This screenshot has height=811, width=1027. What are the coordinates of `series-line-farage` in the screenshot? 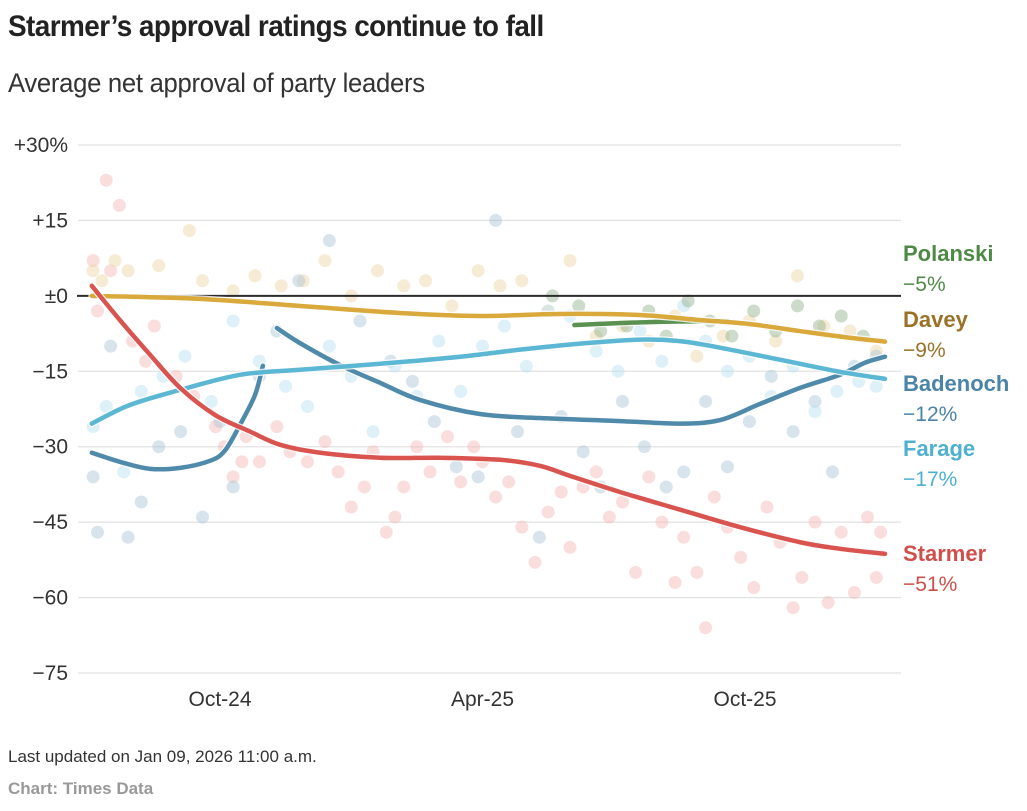 It's located at (488, 381).